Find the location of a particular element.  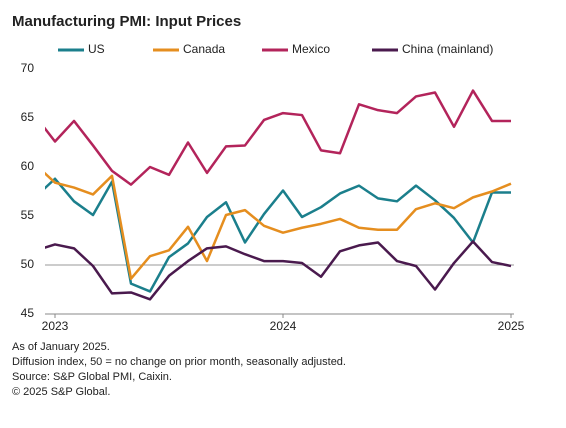

y-tick-label: 50 is located at coordinates (28, 264).